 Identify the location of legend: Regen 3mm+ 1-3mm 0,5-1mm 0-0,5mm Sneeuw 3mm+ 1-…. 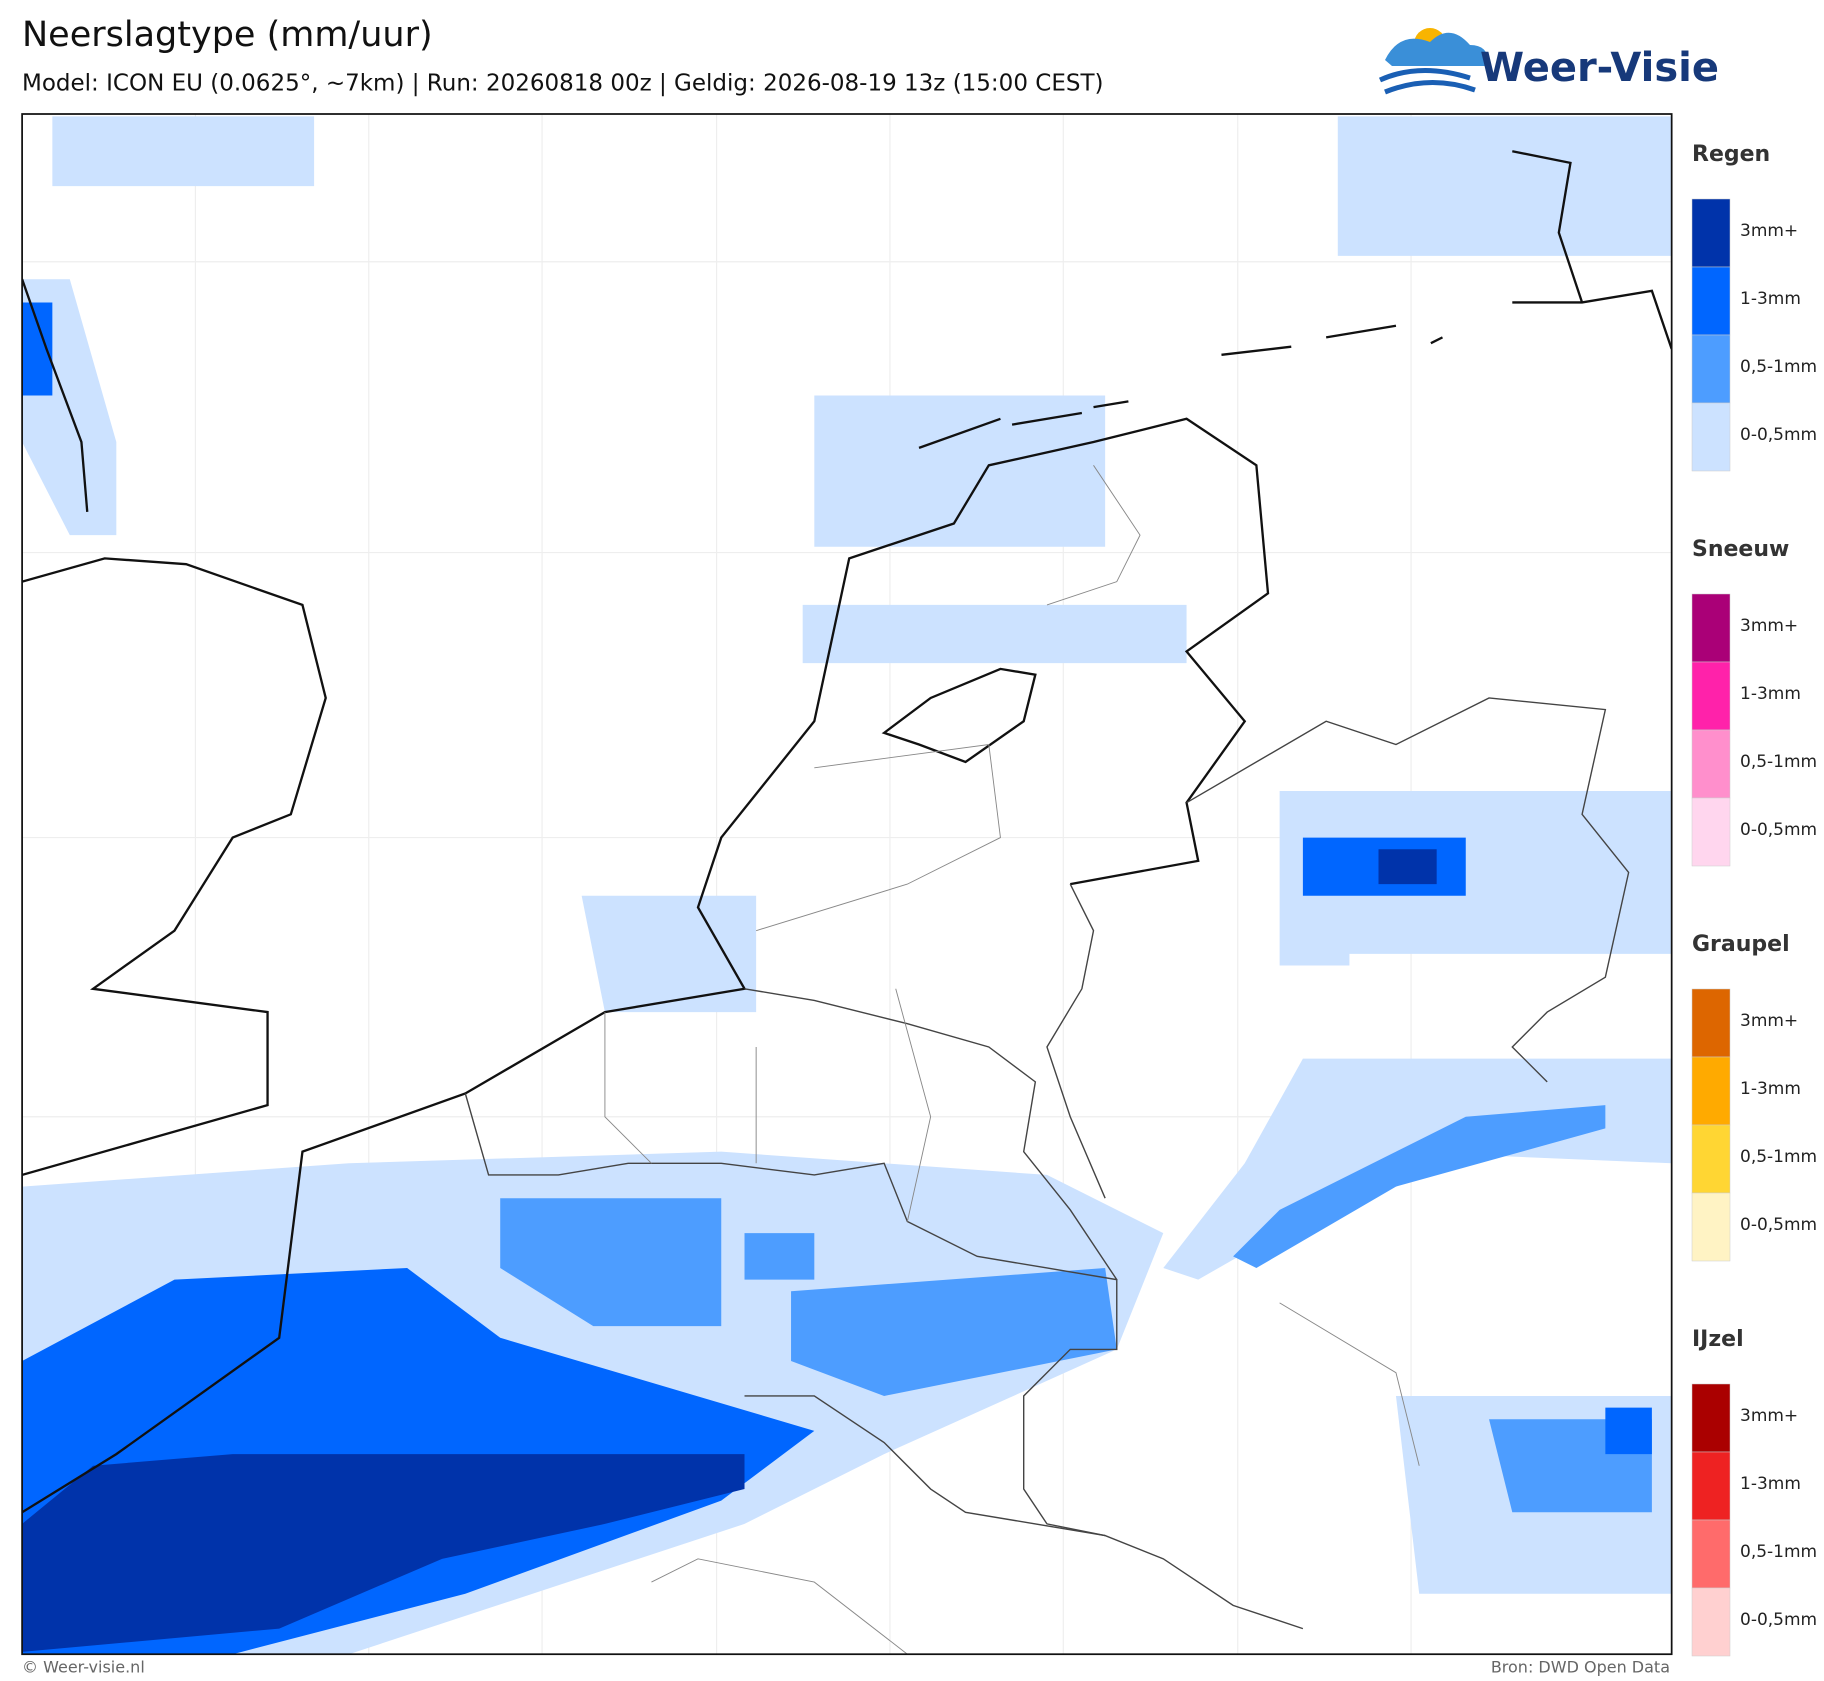
(1754, 899).